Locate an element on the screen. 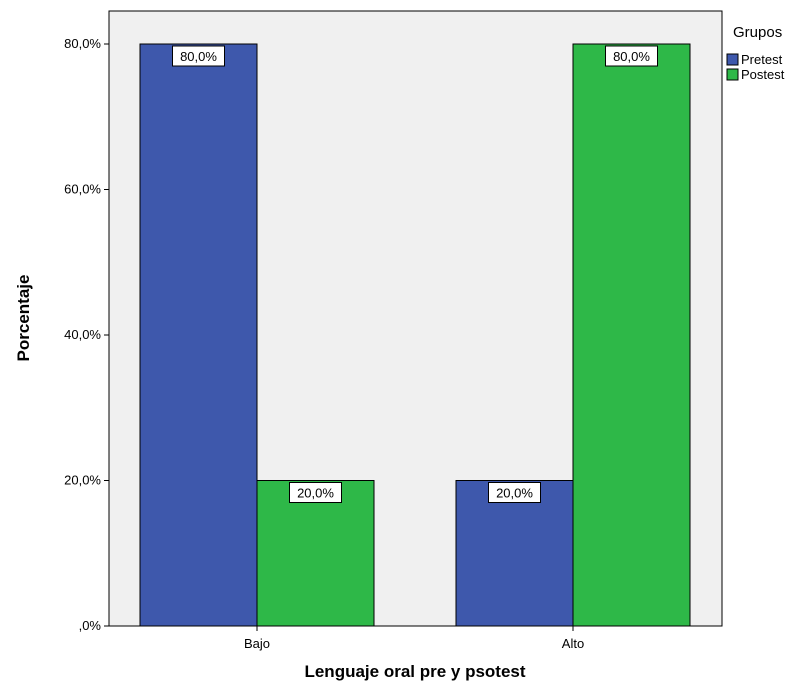  y-tick-label: 40,0% is located at coordinates (82, 334).